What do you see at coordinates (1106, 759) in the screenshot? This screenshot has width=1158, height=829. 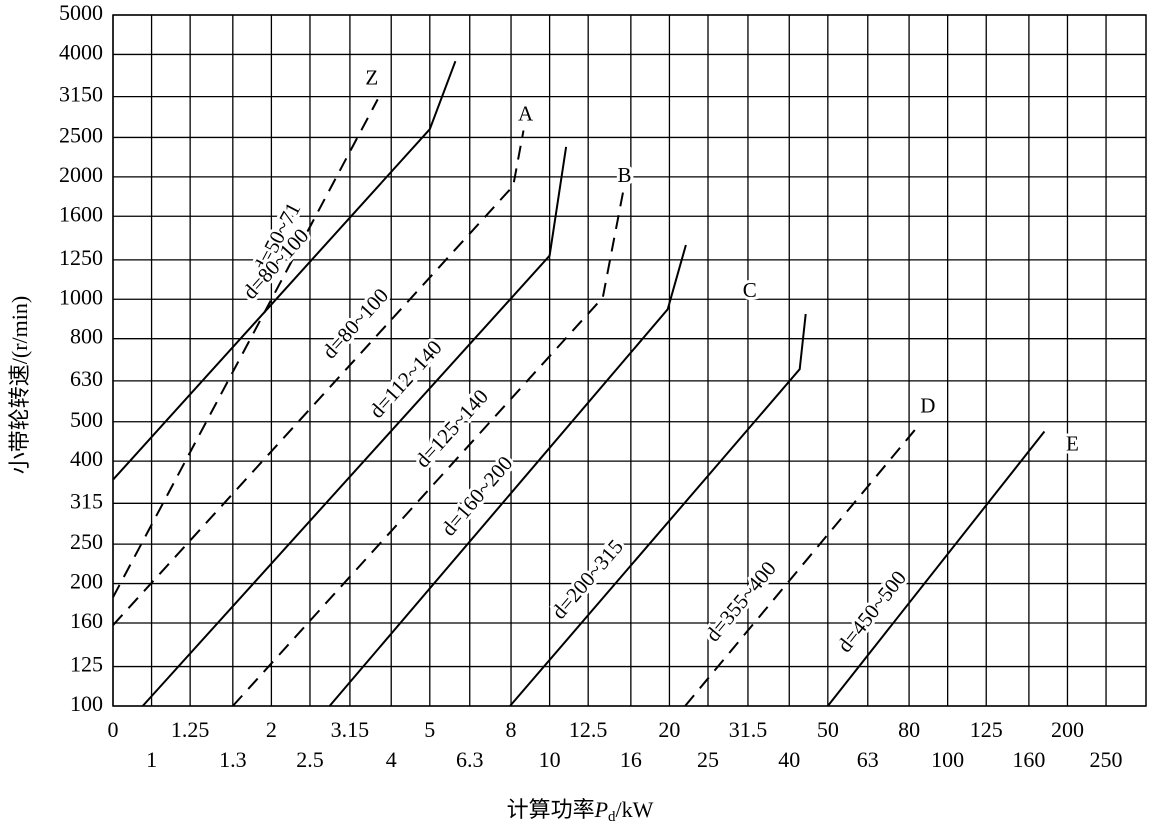 I see `x-tick-label: 250` at bounding box center [1106, 759].